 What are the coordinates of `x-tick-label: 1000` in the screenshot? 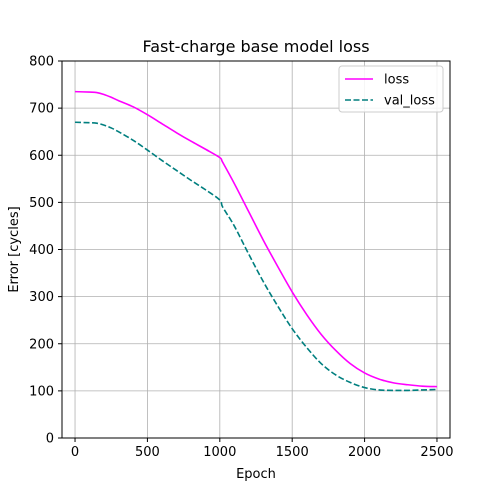 It's located at (219, 452).